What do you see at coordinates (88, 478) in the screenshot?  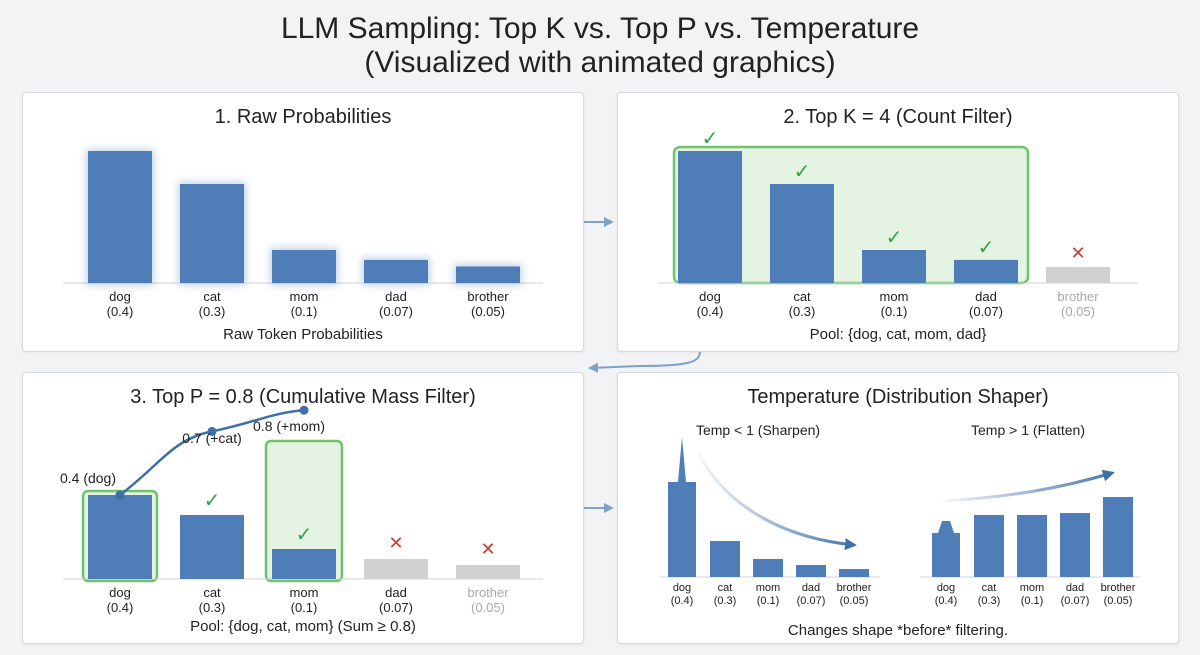 I see `cumulative-label: 0.4 (dog)` at bounding box center [88, 478].